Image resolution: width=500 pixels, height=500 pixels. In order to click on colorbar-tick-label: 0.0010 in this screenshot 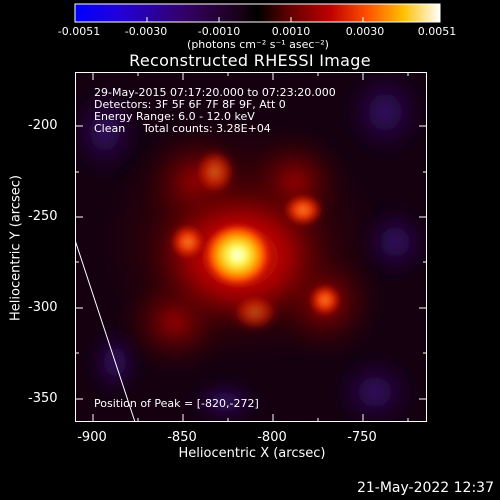, I will do `click(291, 31)`.